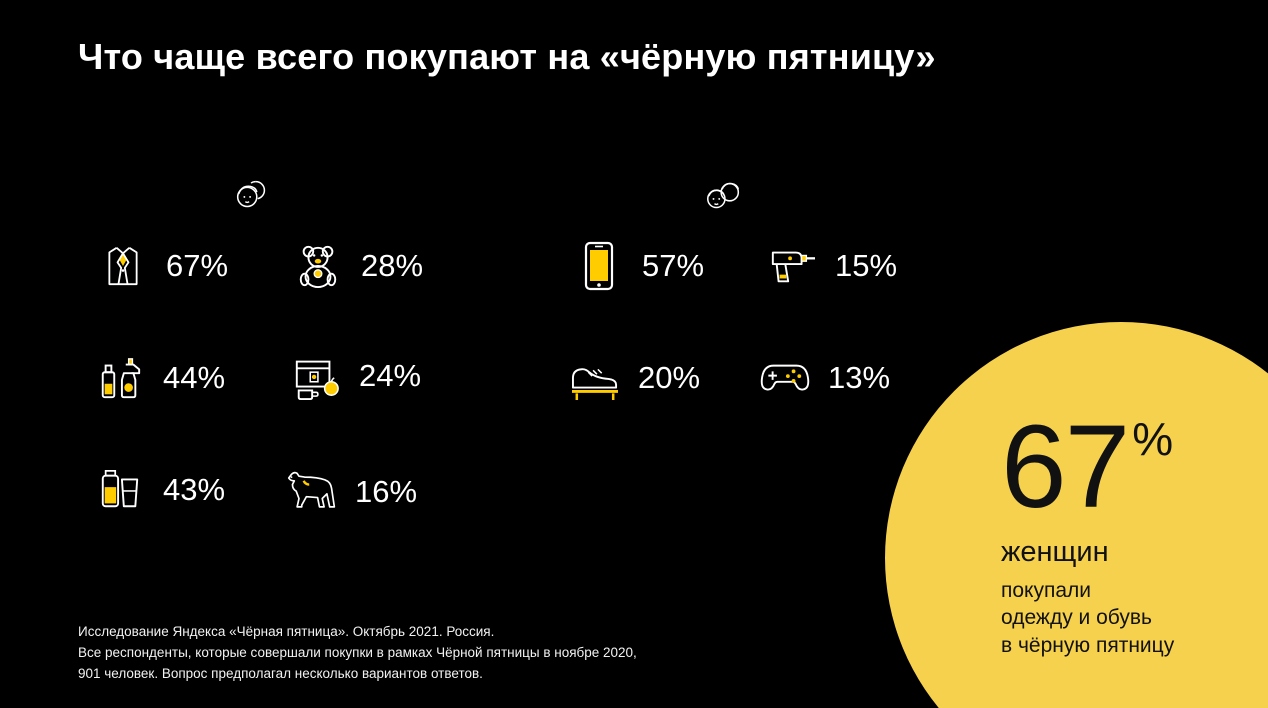 The width and height of the screenshot is (1268, 708). What do you see at coordinates (638, 266) in the screenshot?
I see `stat-smartphone: 57%` at bounding box center [638, 266].